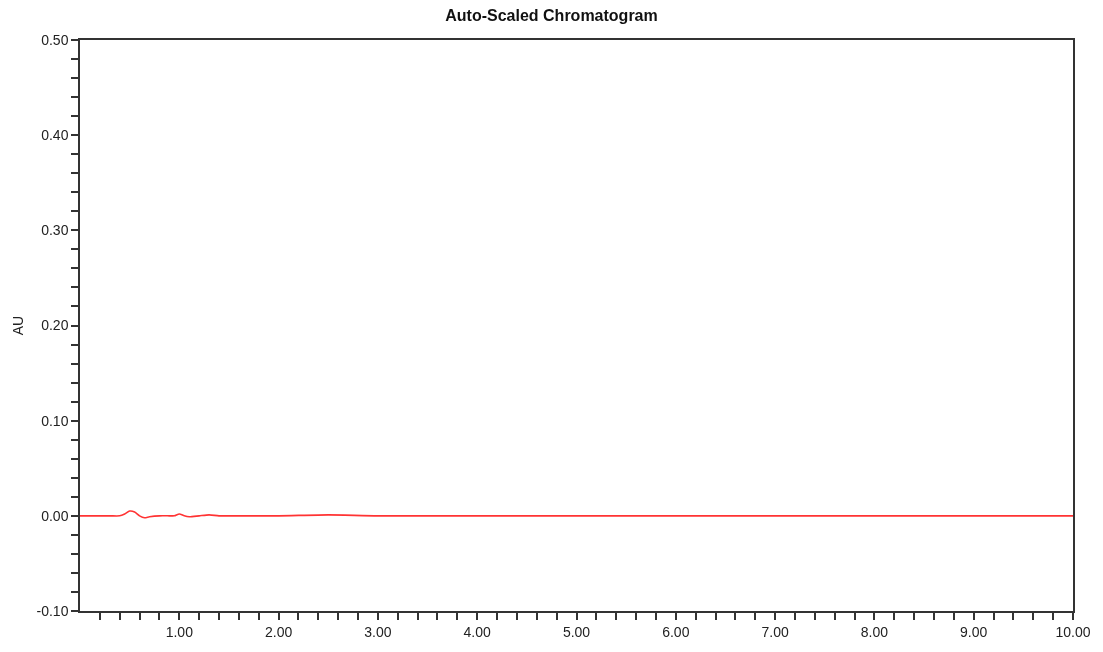  Describe the element at coordinates (55, 515) in the screenshot. I see `y-tick-label: 0.00` at that location.